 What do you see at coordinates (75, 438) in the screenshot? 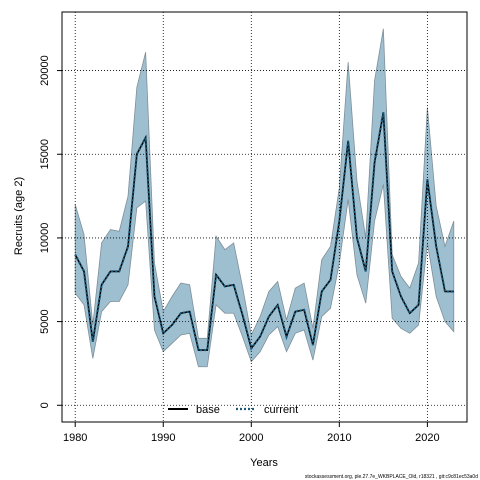
I see `x-tick-label: 1980` at bounding box center [75, 438].